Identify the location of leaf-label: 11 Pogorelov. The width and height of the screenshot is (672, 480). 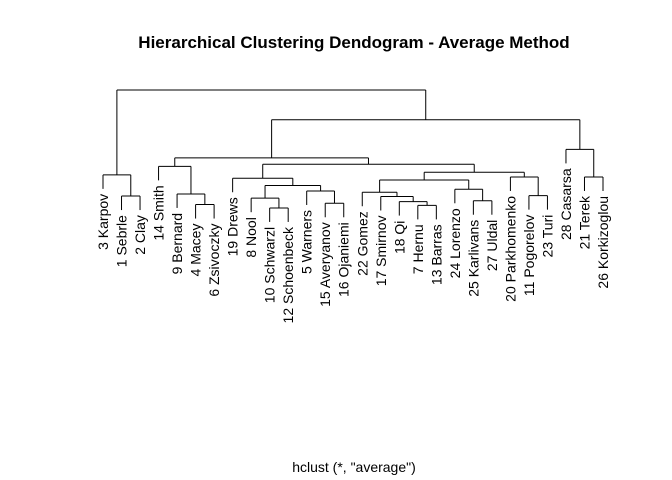
(529, 255).